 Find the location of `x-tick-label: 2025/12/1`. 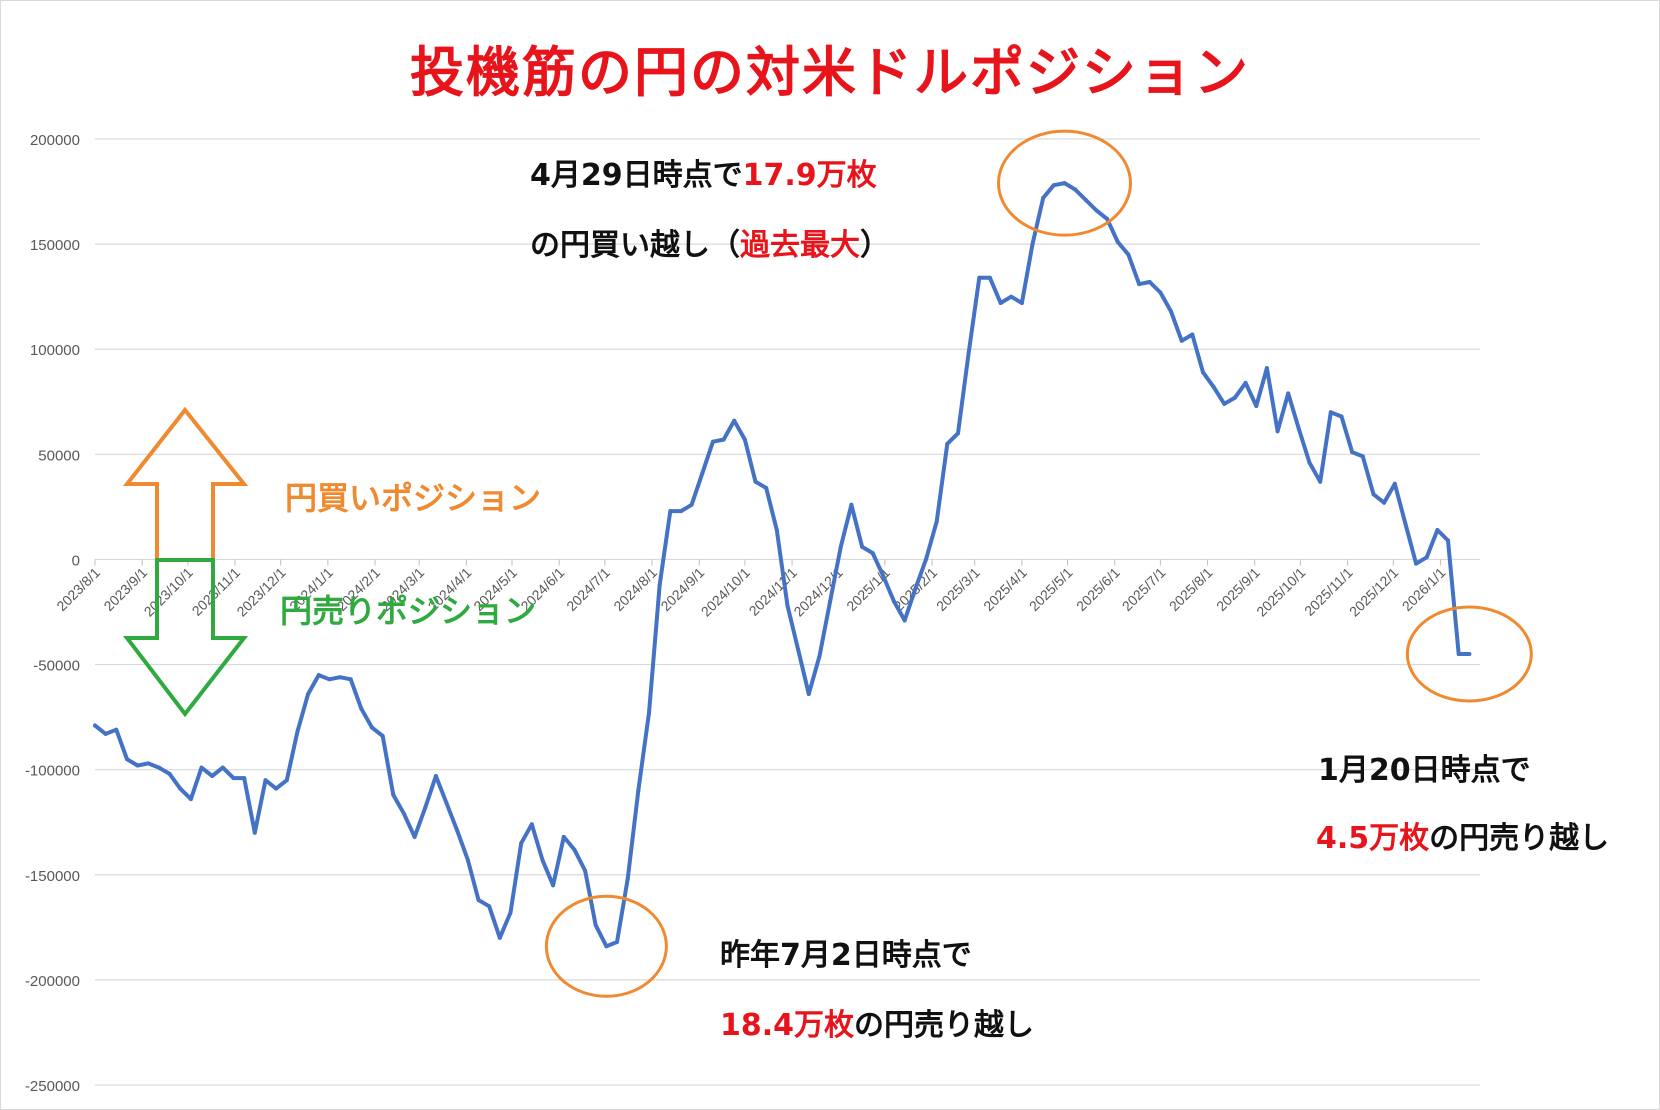

x-tick-label: 2025/12/1 is located at coordinates (1374, 592).